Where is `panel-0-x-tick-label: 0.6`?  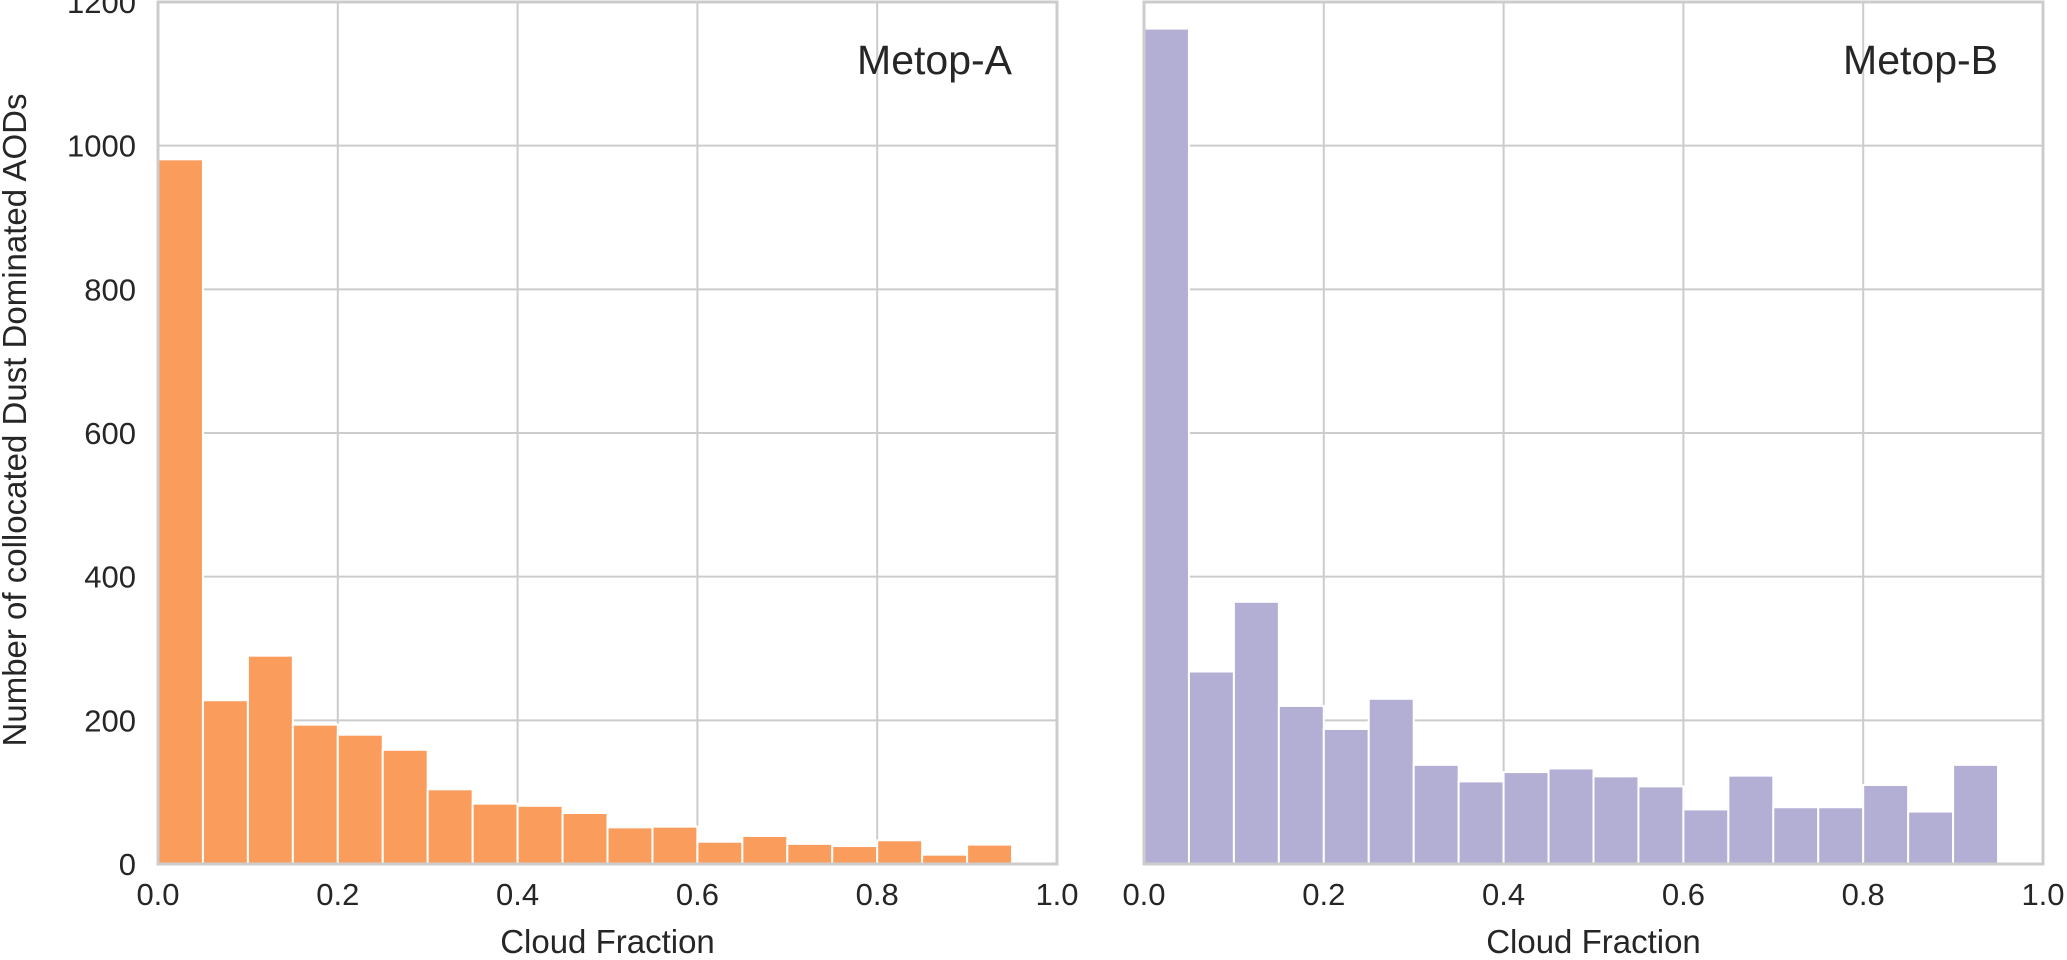 panel-0-x-tick-label: 0.6 is located at coordinates (697, 894).